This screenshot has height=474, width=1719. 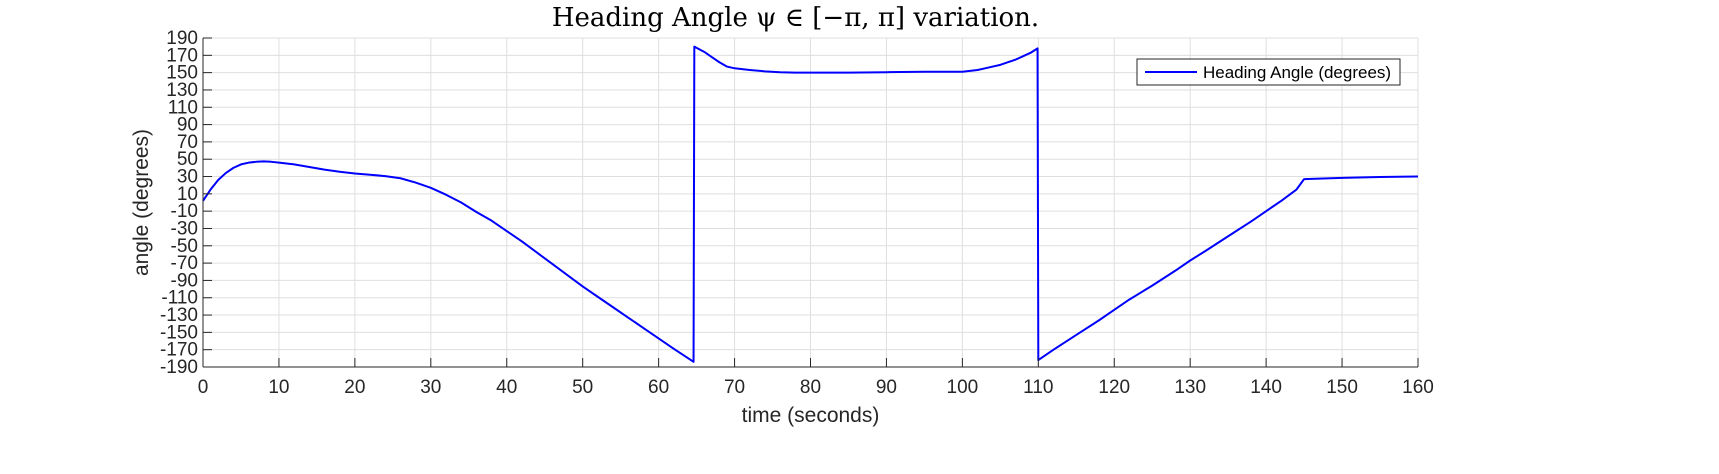 What do you see at coordinates (1114, 387) in the screenshot?
I see `x-tick-label: 120` at bounding box center [1114, 387].